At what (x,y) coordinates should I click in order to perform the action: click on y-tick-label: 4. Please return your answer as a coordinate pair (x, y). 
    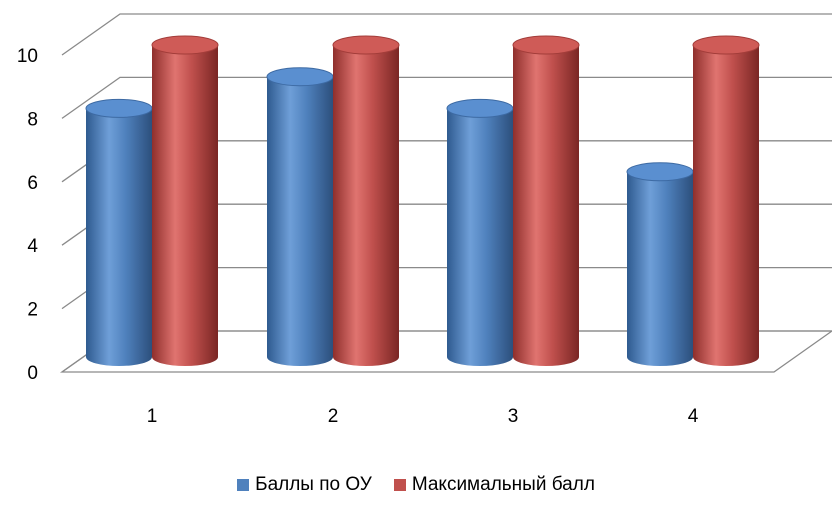
    Looking at the image, I should click on (32, 246).